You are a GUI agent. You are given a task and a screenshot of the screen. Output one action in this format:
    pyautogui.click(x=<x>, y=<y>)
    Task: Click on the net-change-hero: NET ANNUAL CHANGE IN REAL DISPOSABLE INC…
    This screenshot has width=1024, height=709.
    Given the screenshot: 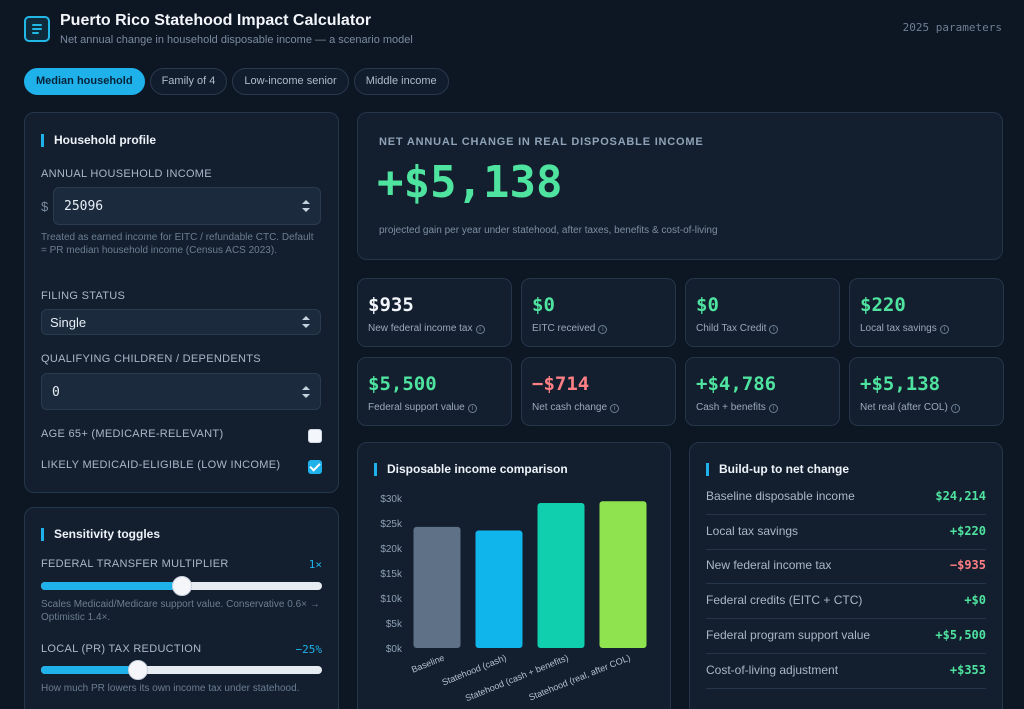 What is the action you would take?
    pyautogui.click(x=680, y=186)
    